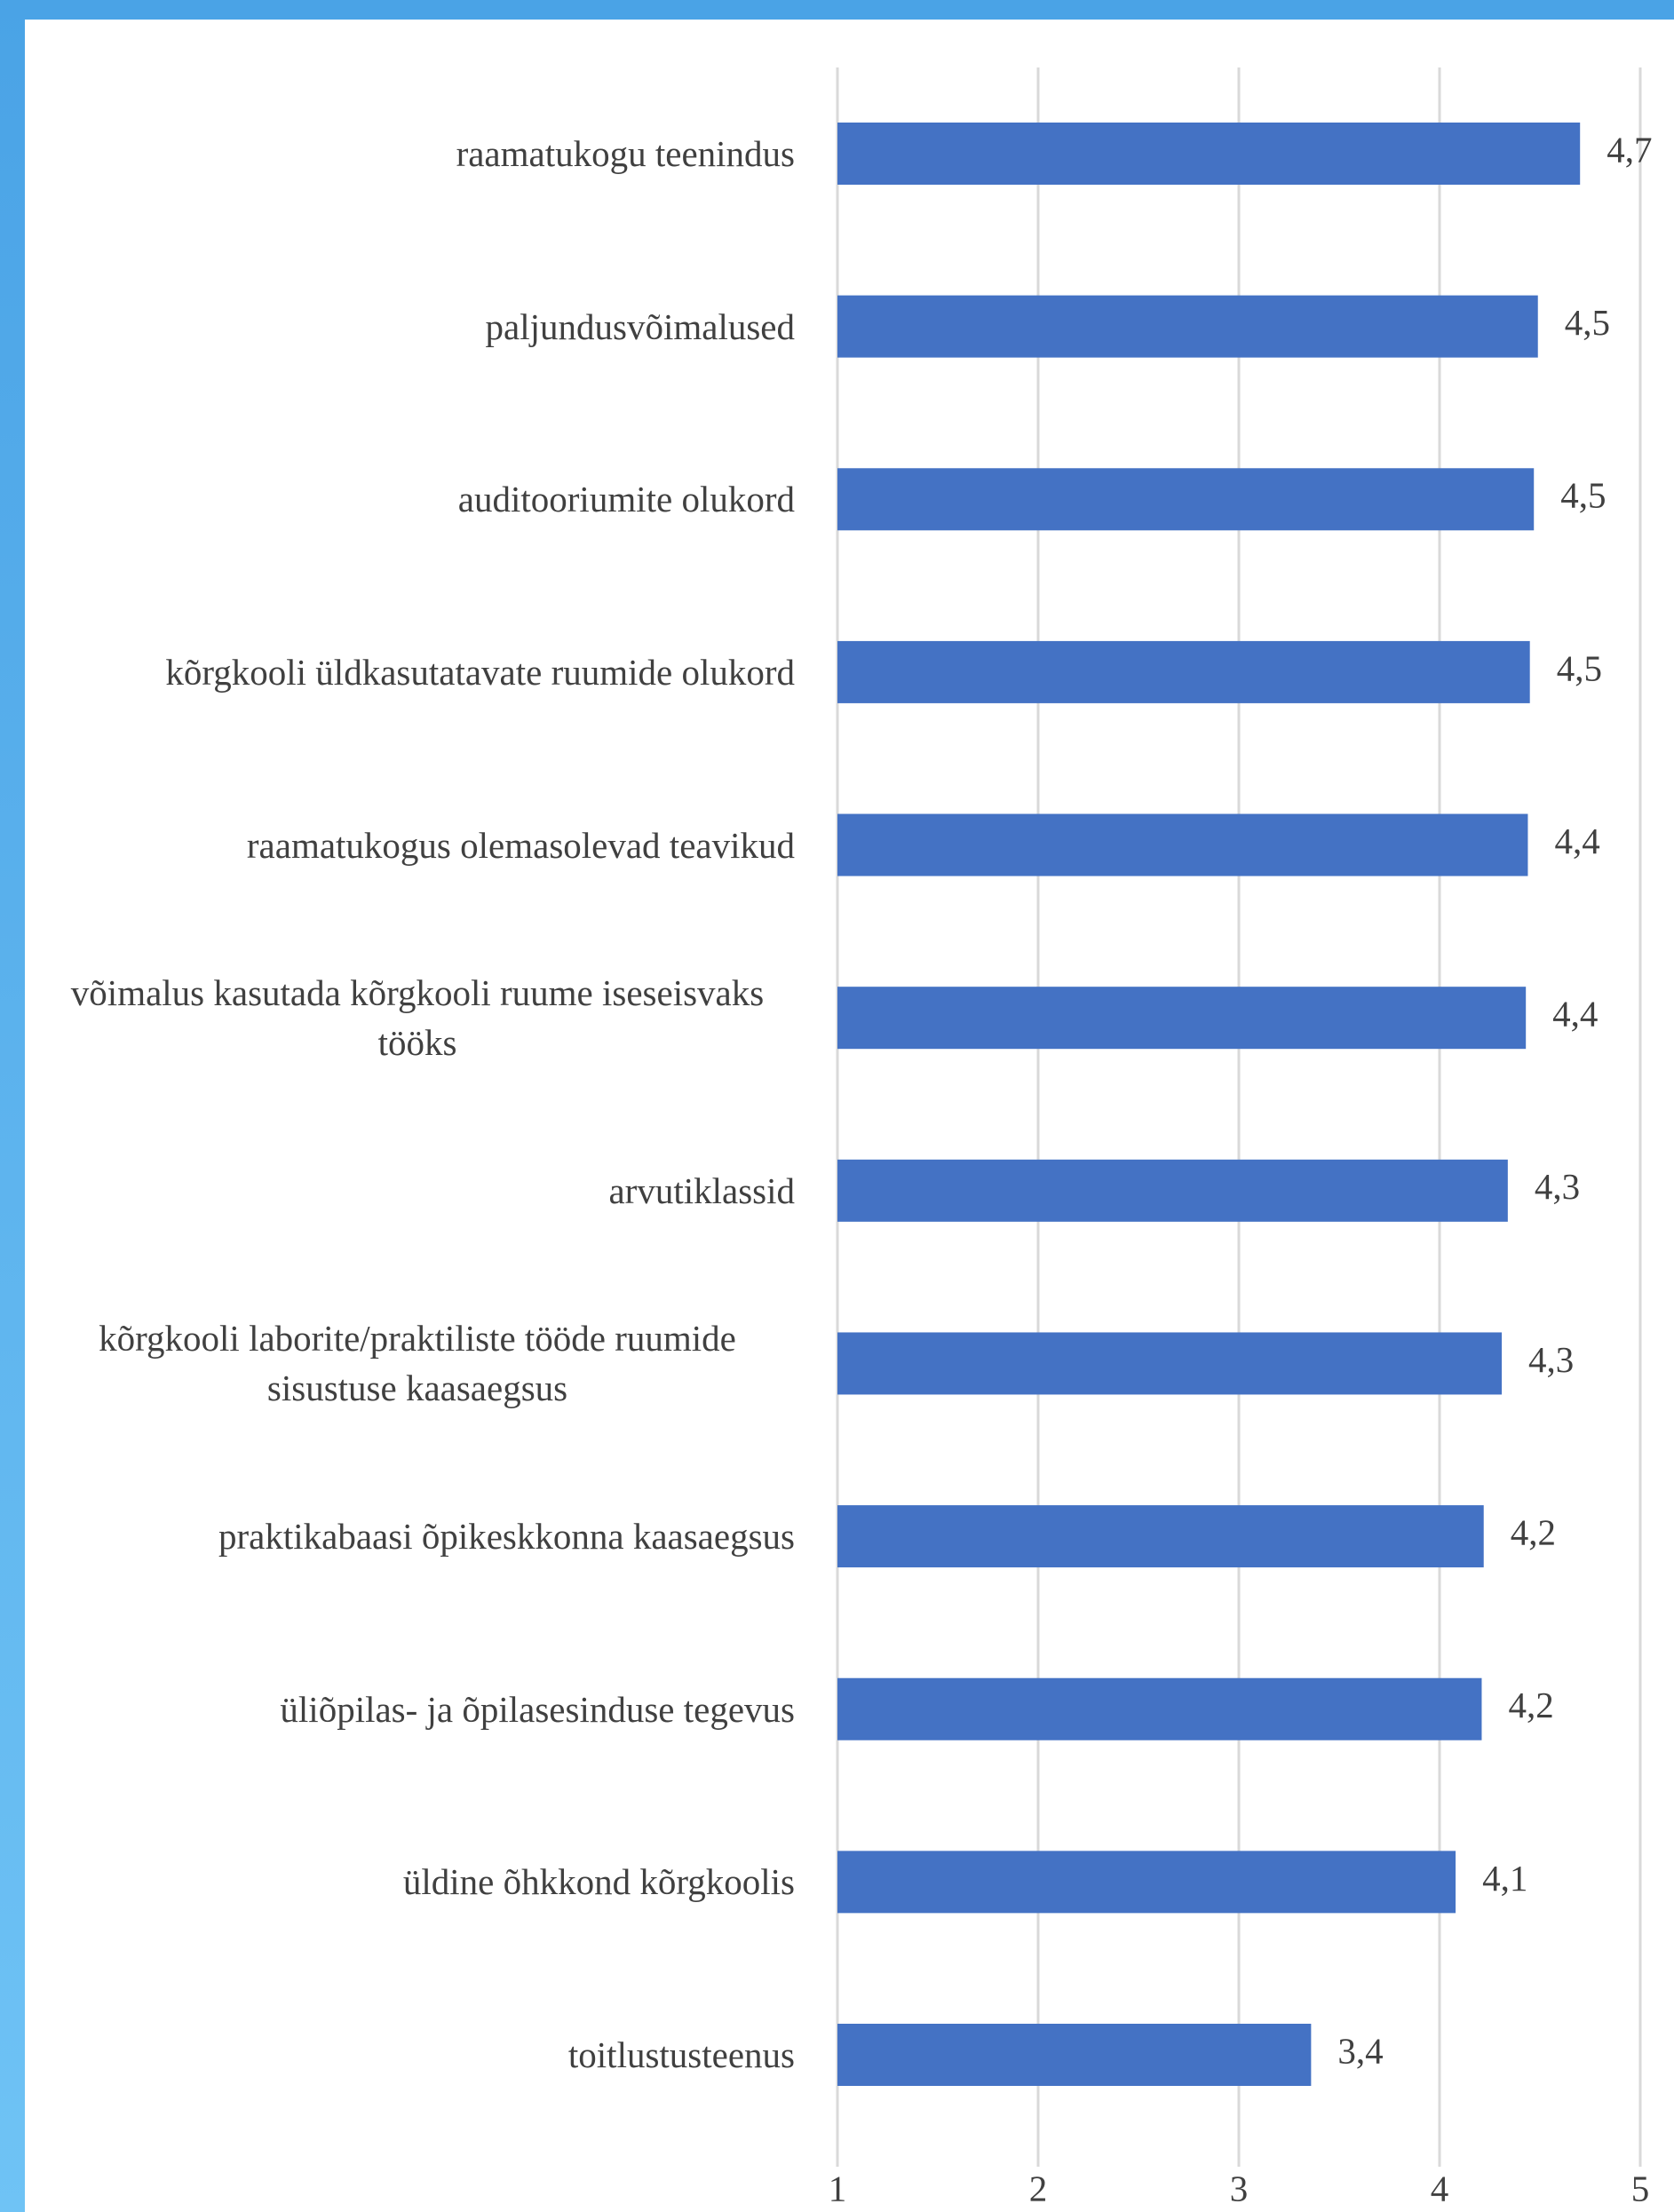  I want to click on category-text: üldine õhkkond kõrgkoolis, so click(598, 1882).